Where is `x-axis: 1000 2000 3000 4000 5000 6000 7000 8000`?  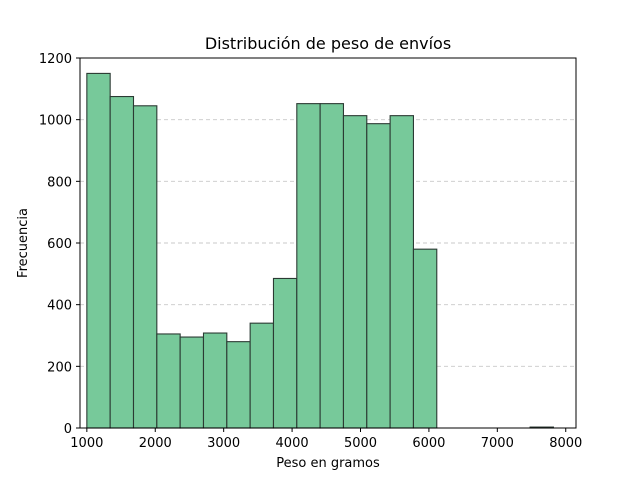
x-axis: 1000 2000 3000 4000 5000 6000 7000 8000 is located at coordinates (326, 439).